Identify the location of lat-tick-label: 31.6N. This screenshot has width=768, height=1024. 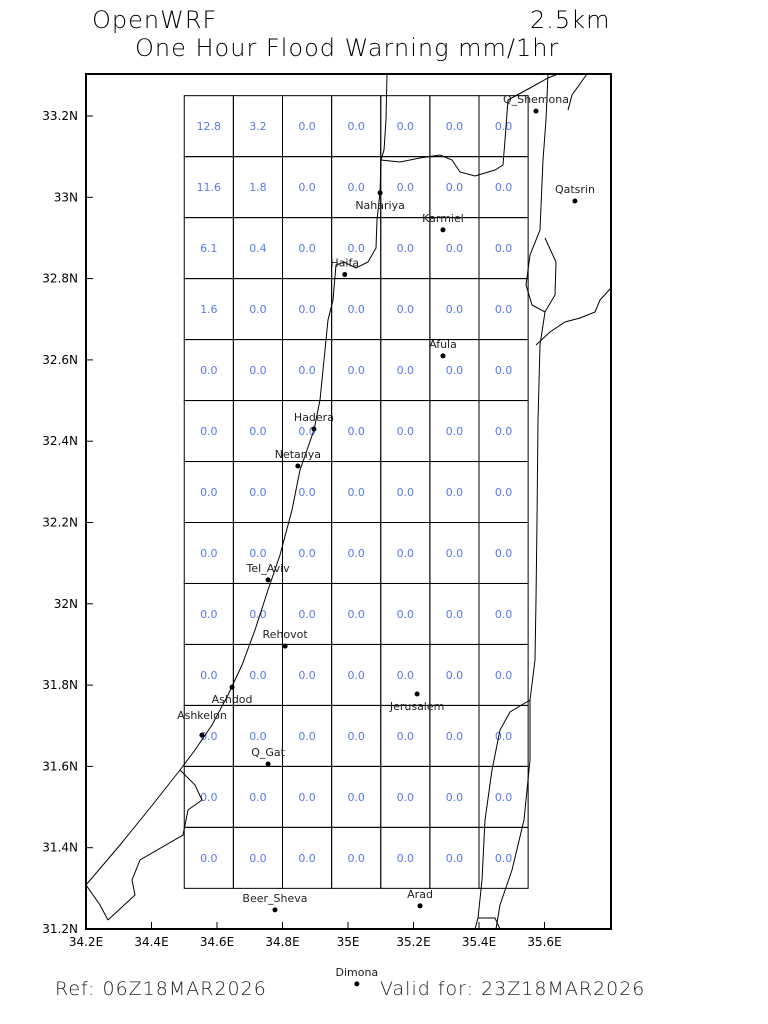
(60, 766).